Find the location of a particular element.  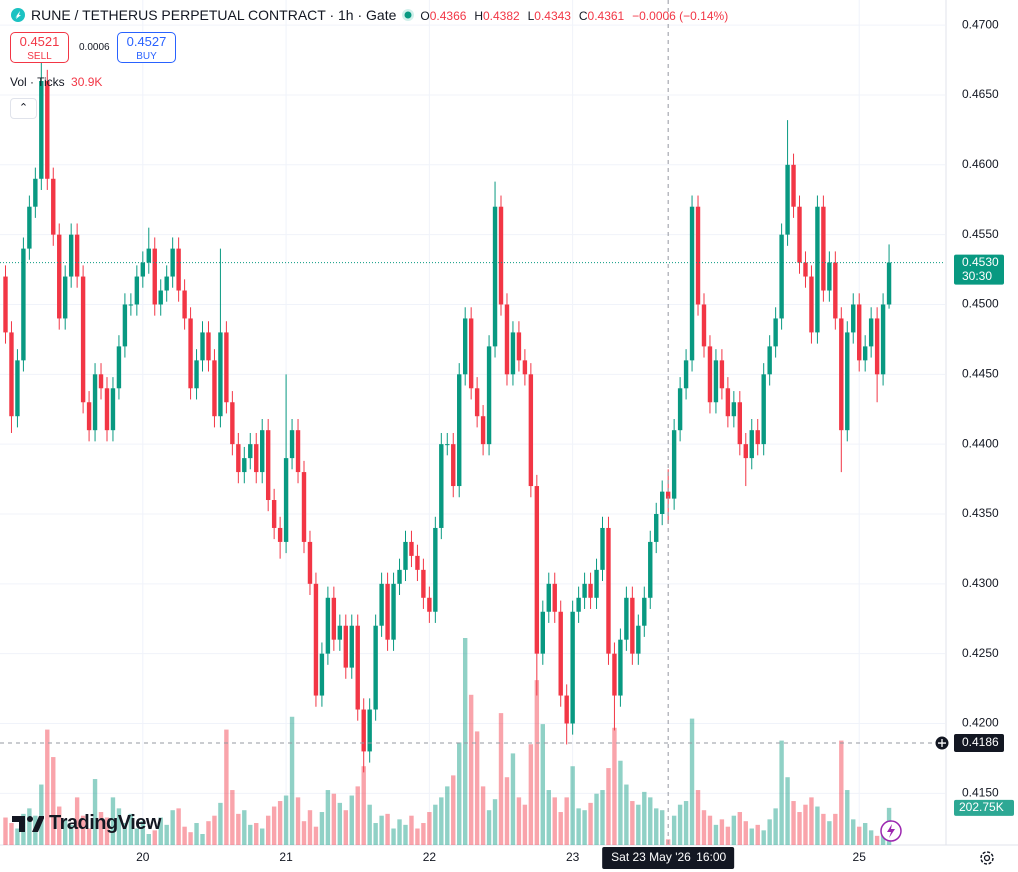

y-tick-label: 0.4150 is located at coordinates (980, 792).